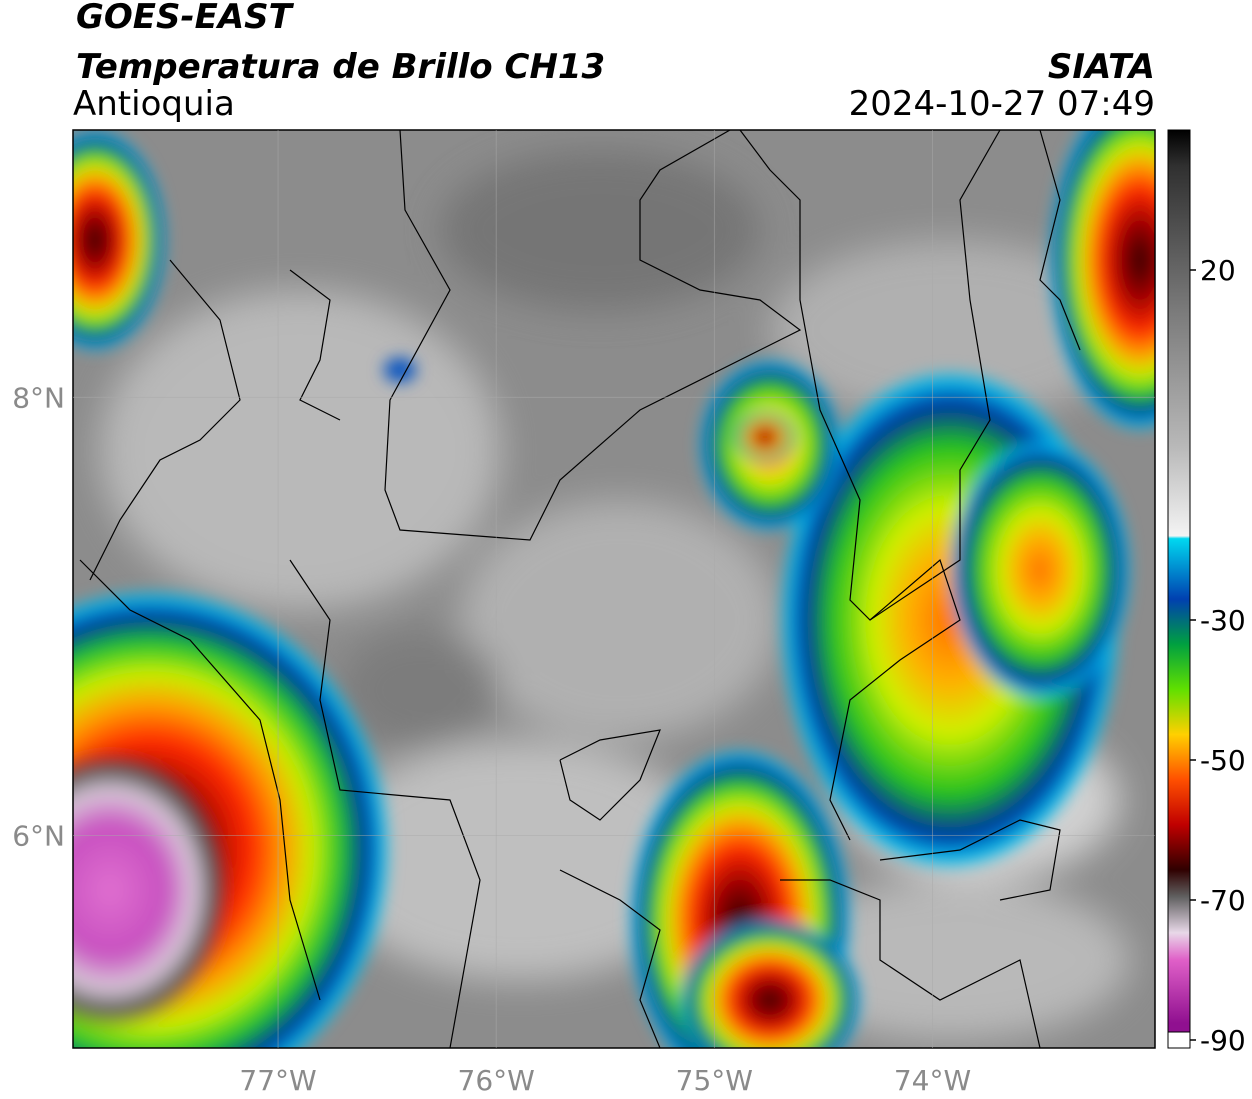  I want to click on source: SIATA, so click(1101, 67).